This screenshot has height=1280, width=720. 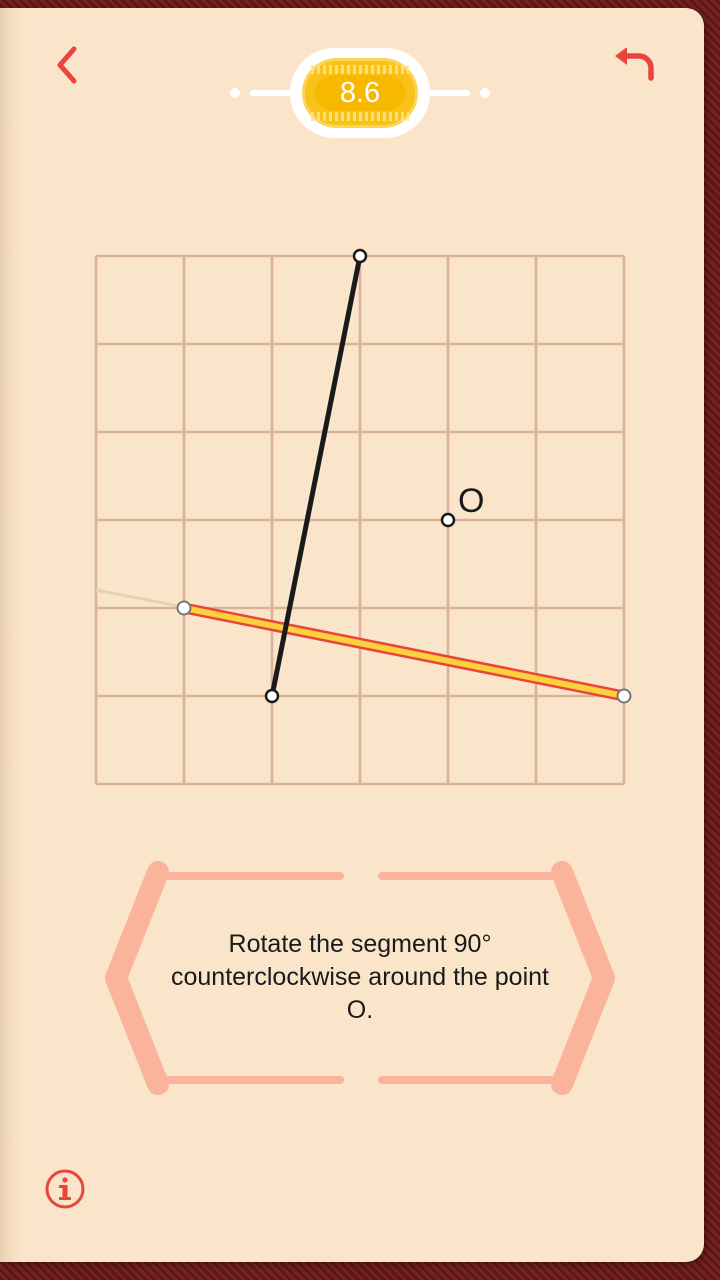 I want to click on pivot-label: O, so click(x=471, y=501).